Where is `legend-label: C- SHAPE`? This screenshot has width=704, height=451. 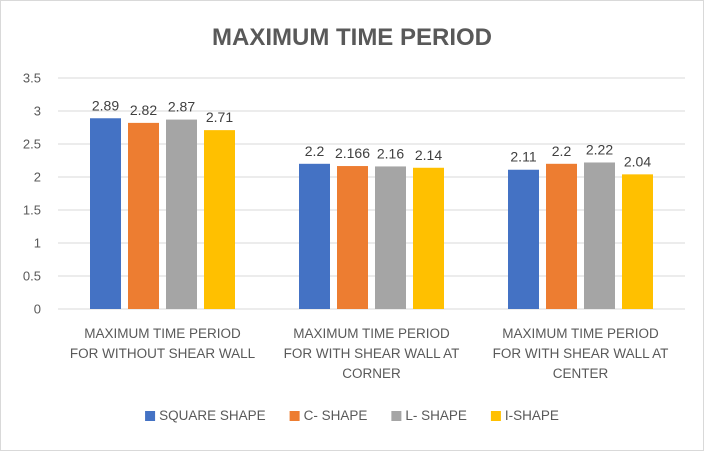
legend-label: C- SHAPE is located at coordinates (336, 415).